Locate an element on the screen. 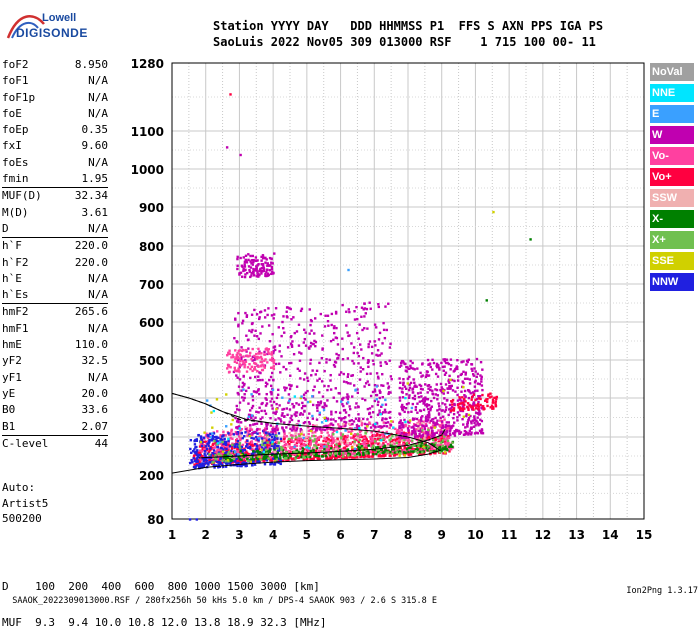  param-value: 32.5 is located at coordinates (95, 361).